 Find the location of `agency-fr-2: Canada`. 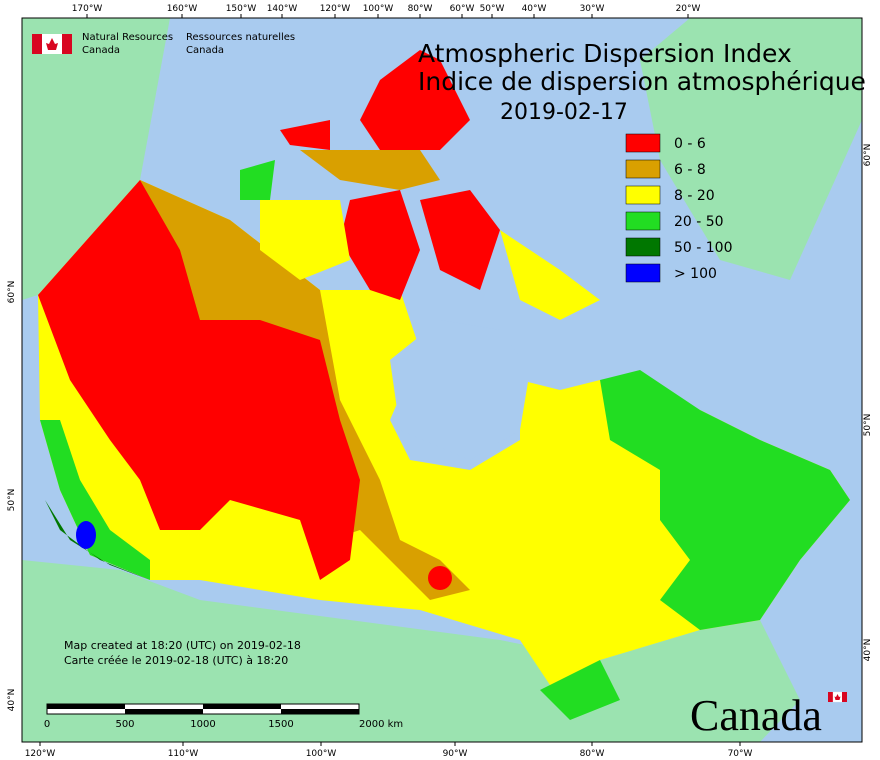

agency-fr-2: Canada is located at coordinates (205, 50).